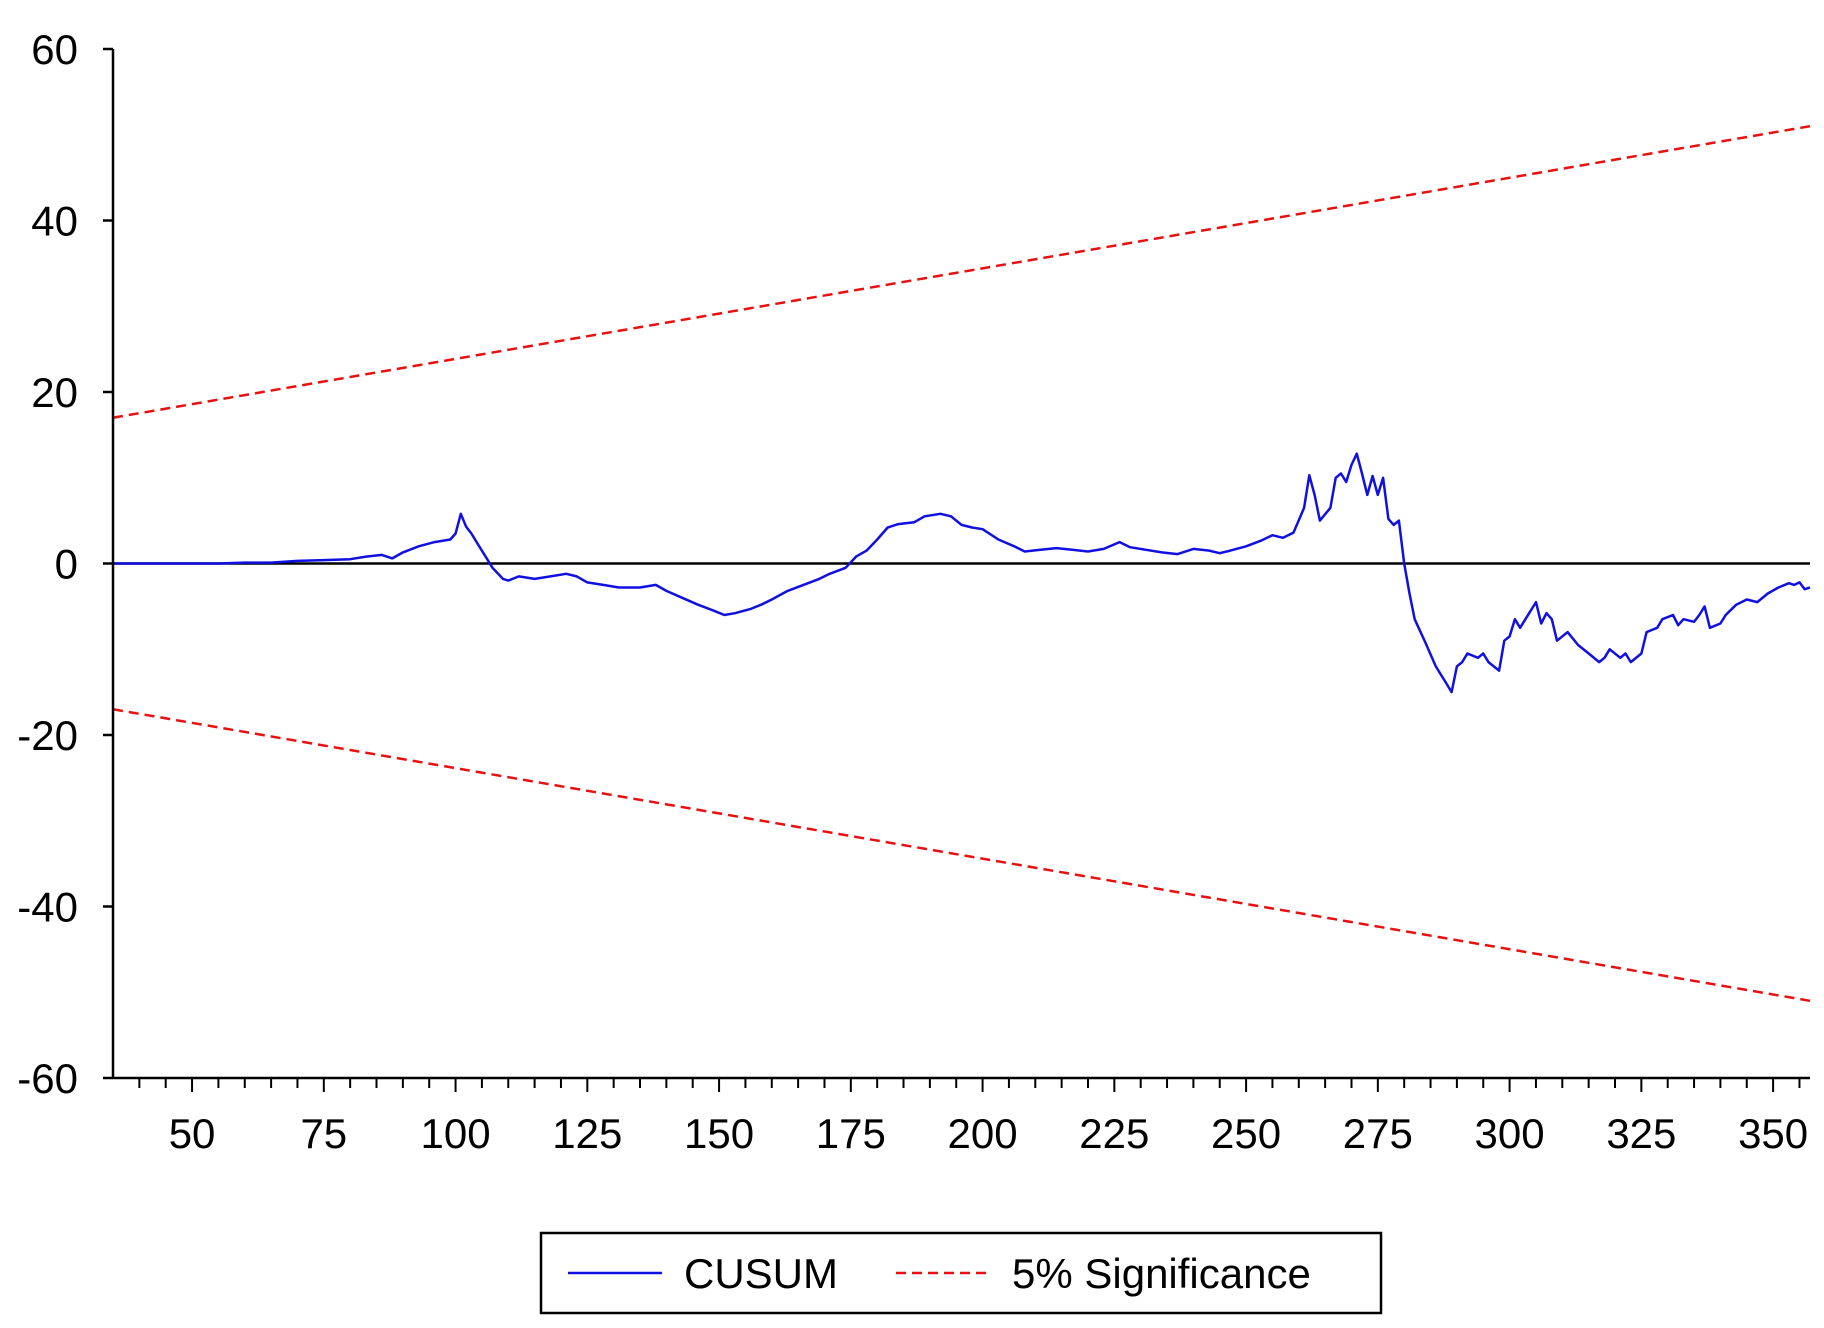 This screenshot has height=1328, width=1824. I want to click on x-tick-label: 150, so click(719, 1133).